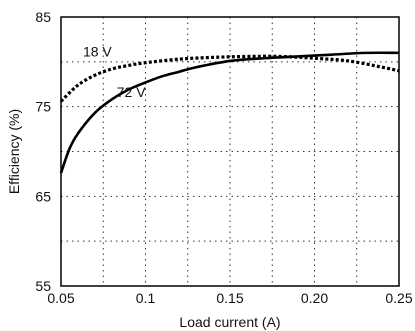 The image size is (415, 331). I want to click on x-tick-label: 0.20, so click(314, 298).